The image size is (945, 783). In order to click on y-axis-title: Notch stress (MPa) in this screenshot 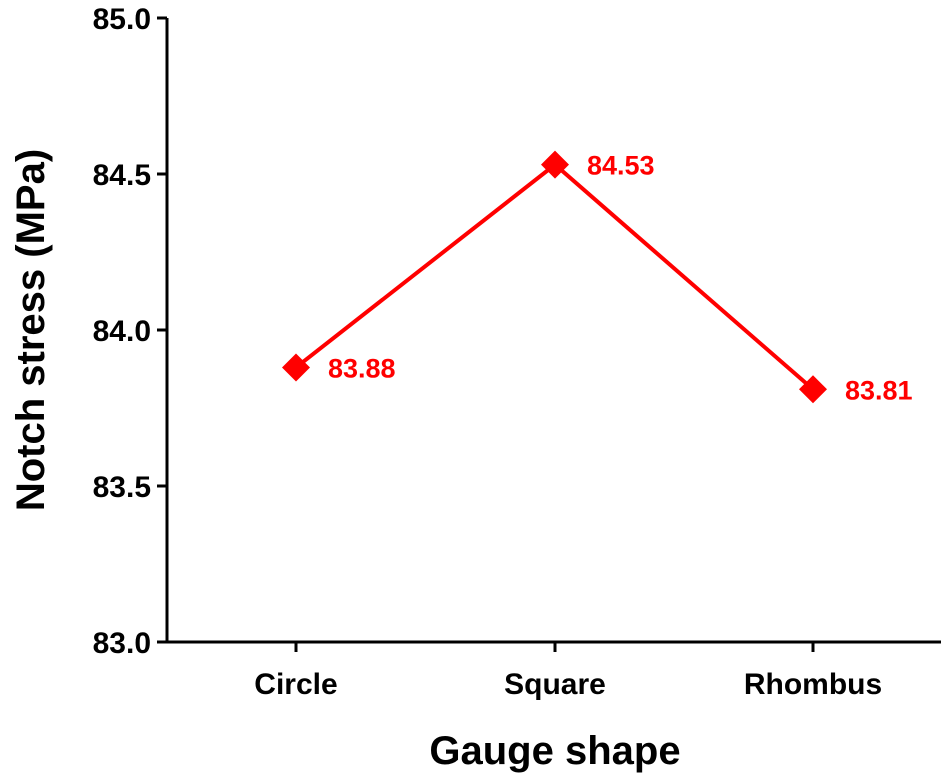, I will do `click(31, 330)`.